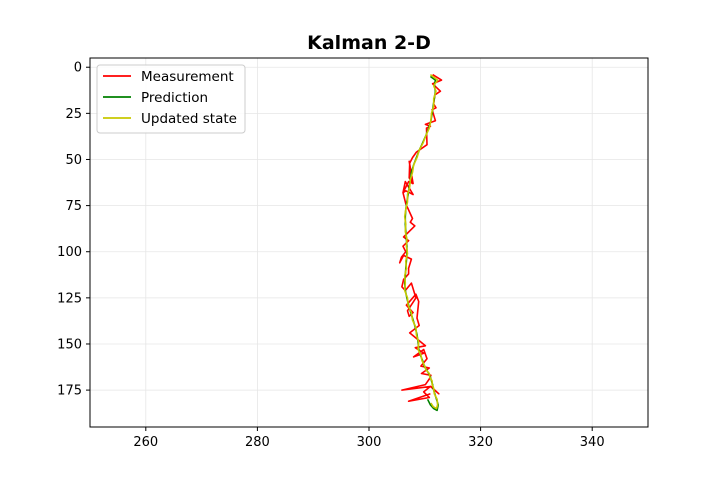 The width and height of the screenshot is (720, 480). I want to click on x-tick-label: 340, so click(592, 442).